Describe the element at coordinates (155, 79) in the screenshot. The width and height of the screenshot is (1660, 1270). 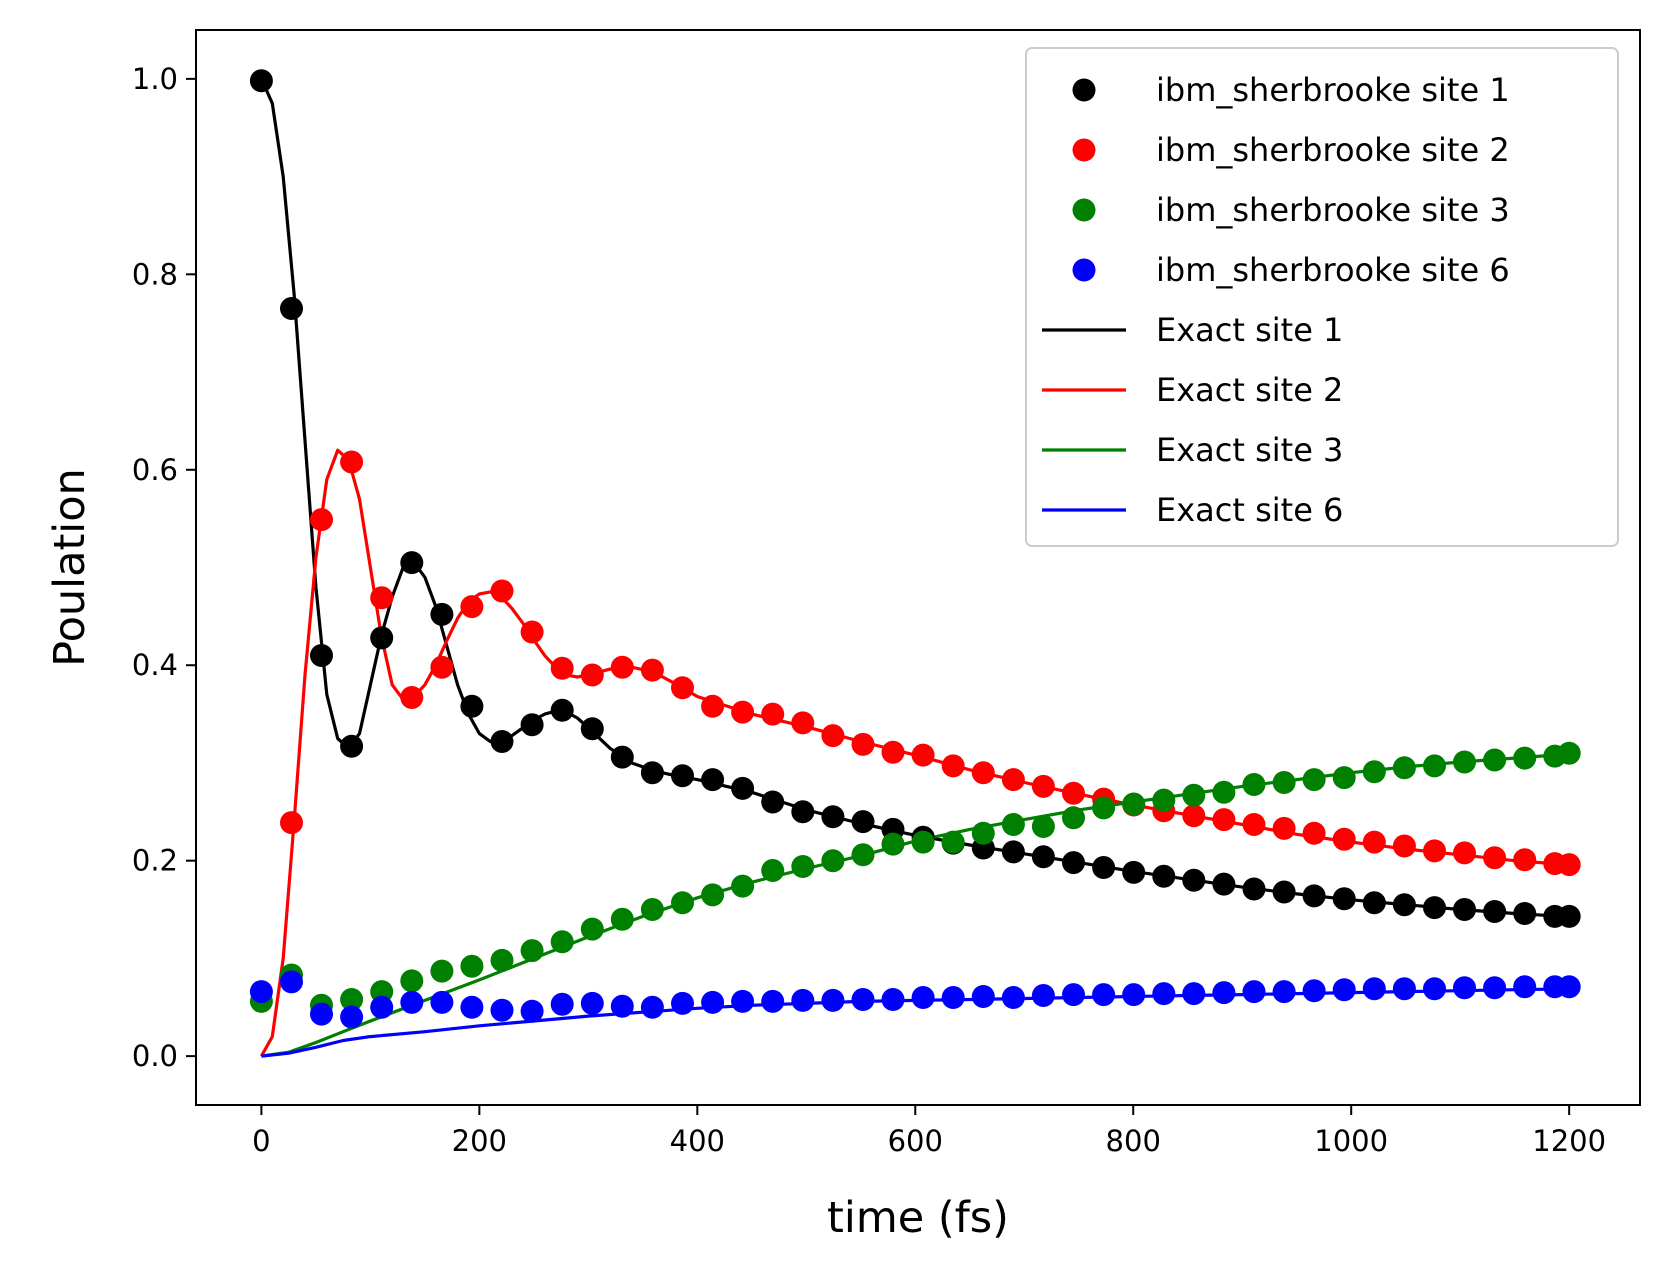
I see `y-tick-label: 1.0` at that location.